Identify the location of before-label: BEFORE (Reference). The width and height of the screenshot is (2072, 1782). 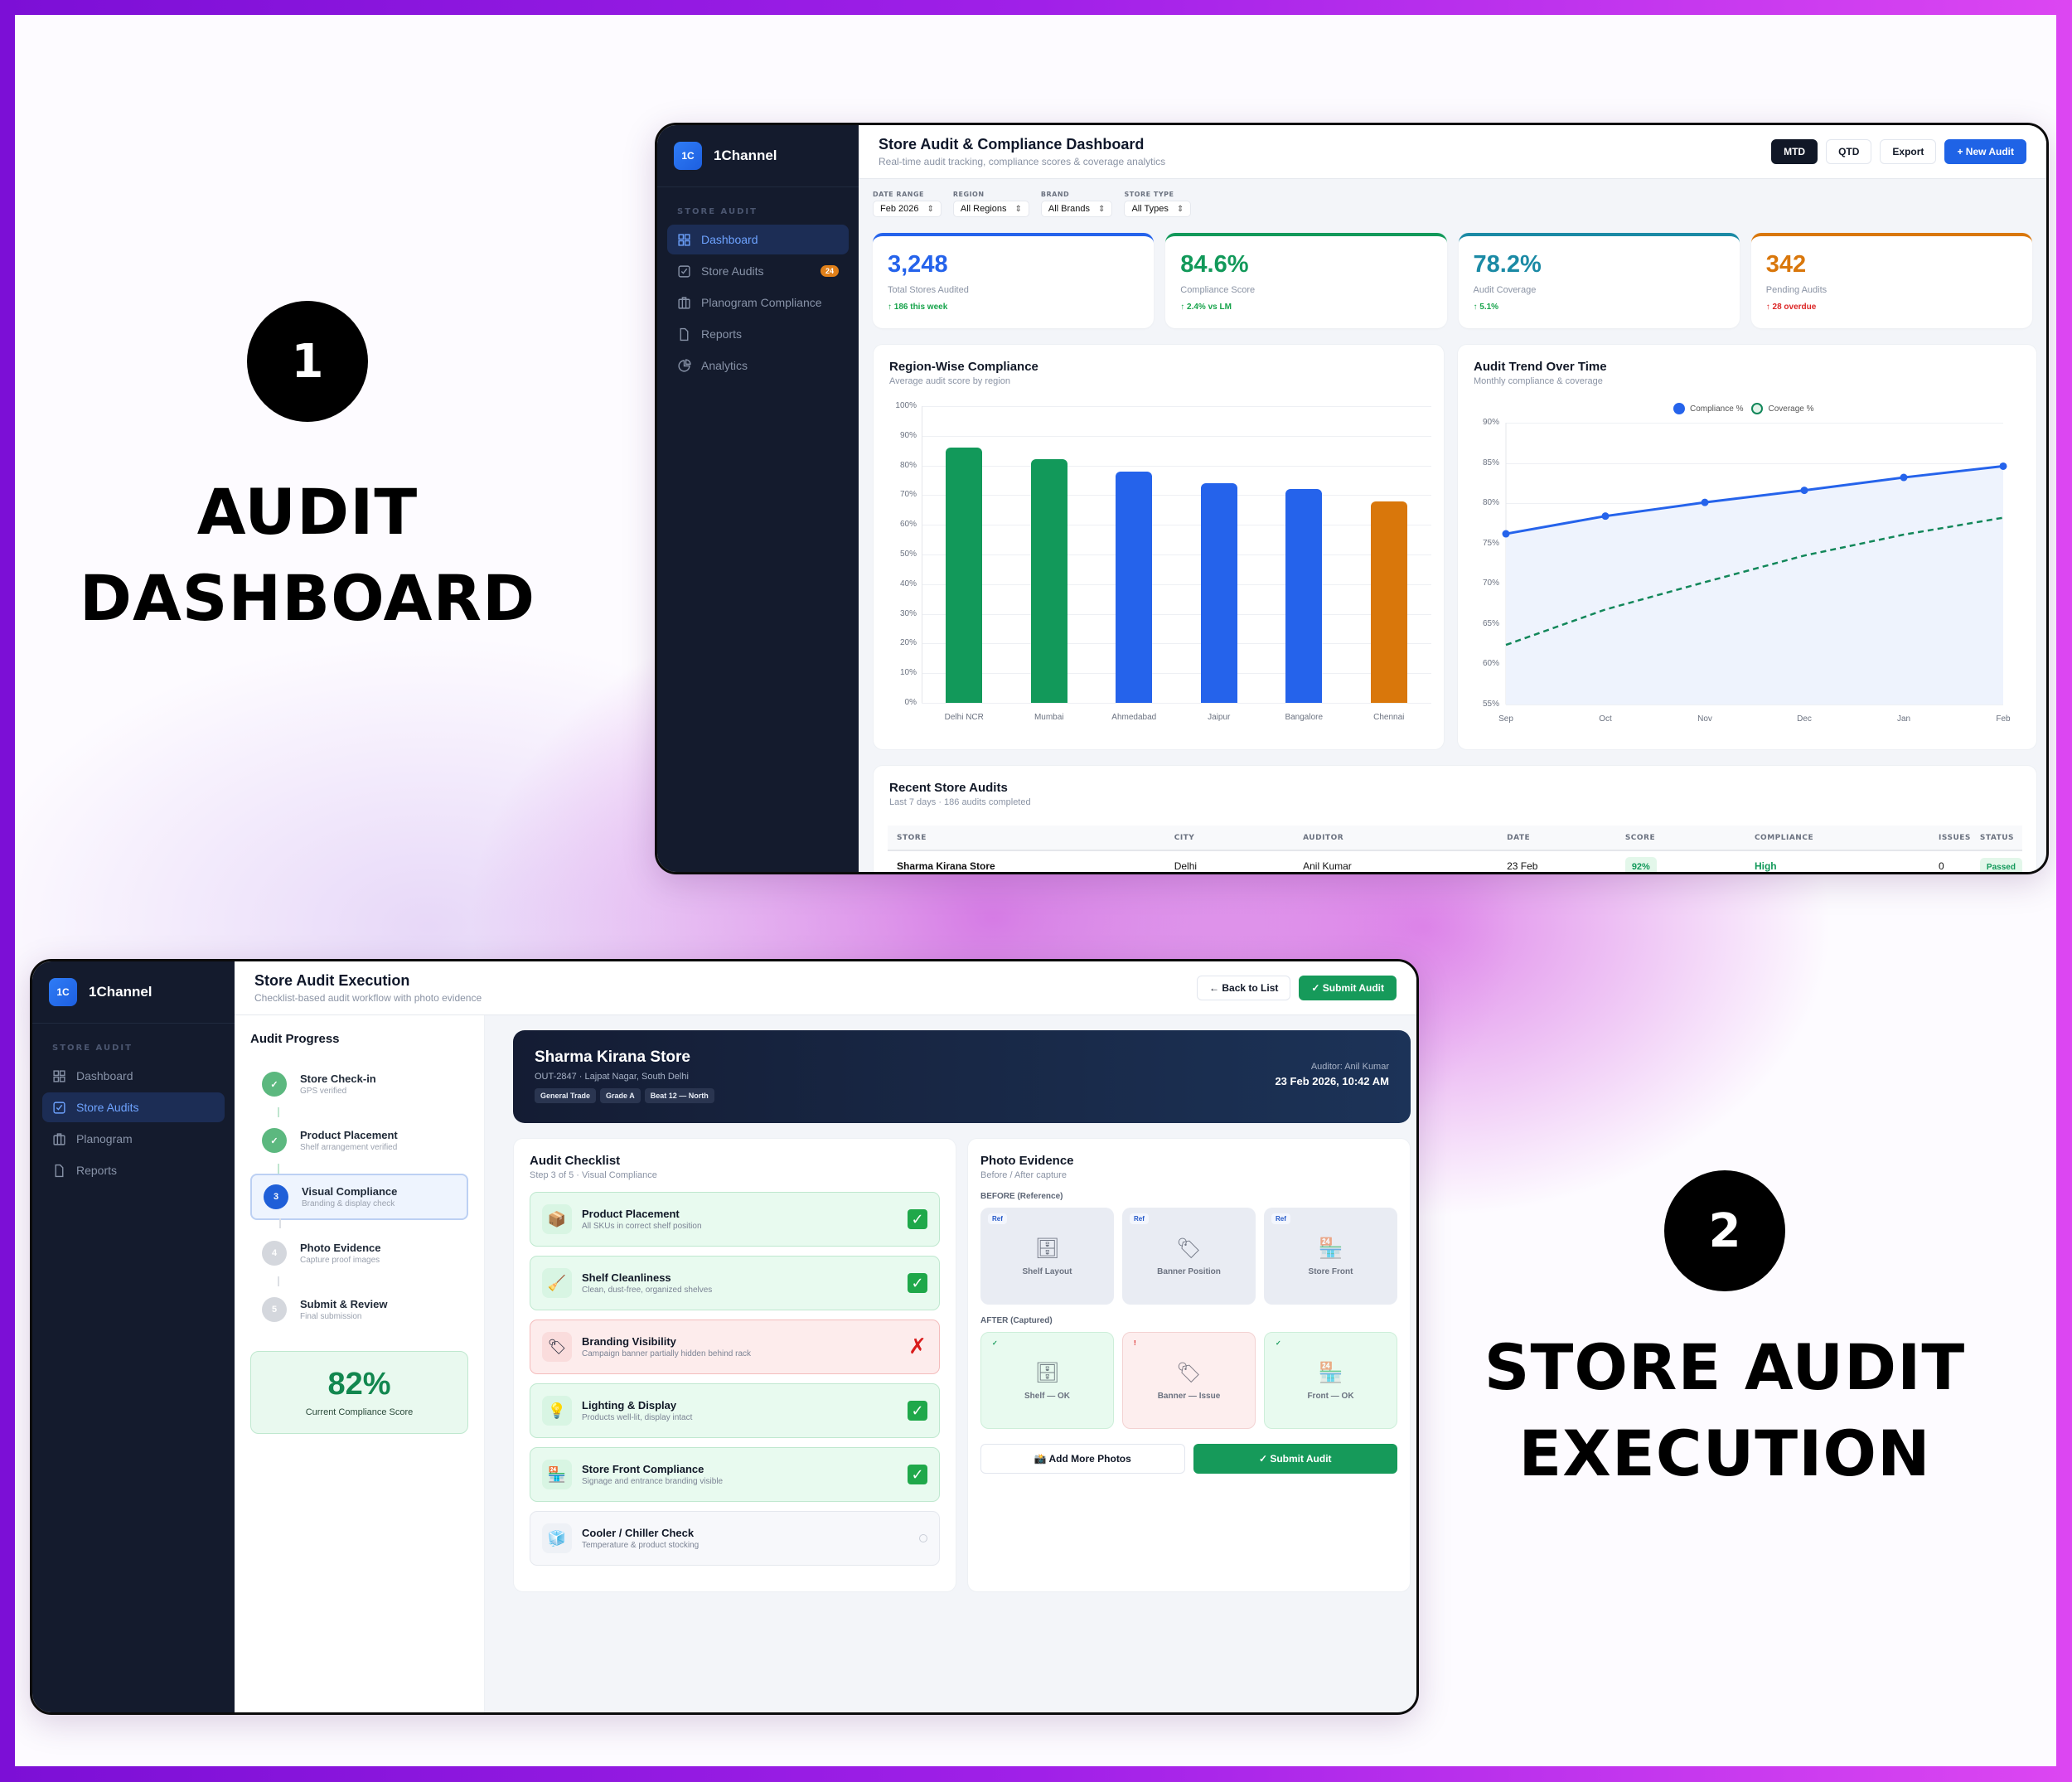
(1021, 1196).